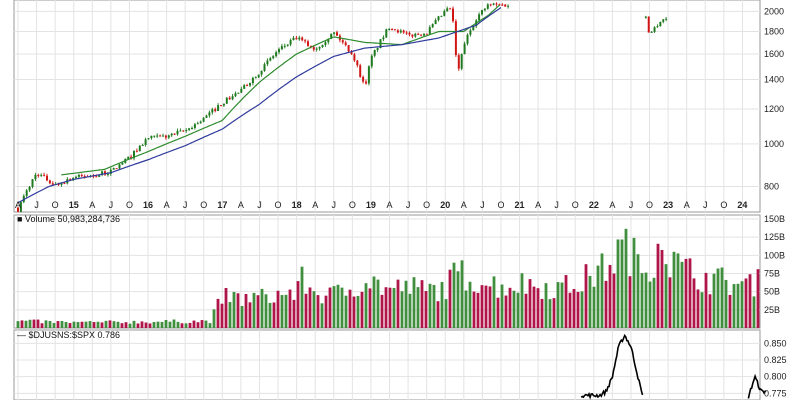 Image resolution: width=800 pixels, height=400 pixels. I want to click on x-tick-label: 20, so click(445, 205).